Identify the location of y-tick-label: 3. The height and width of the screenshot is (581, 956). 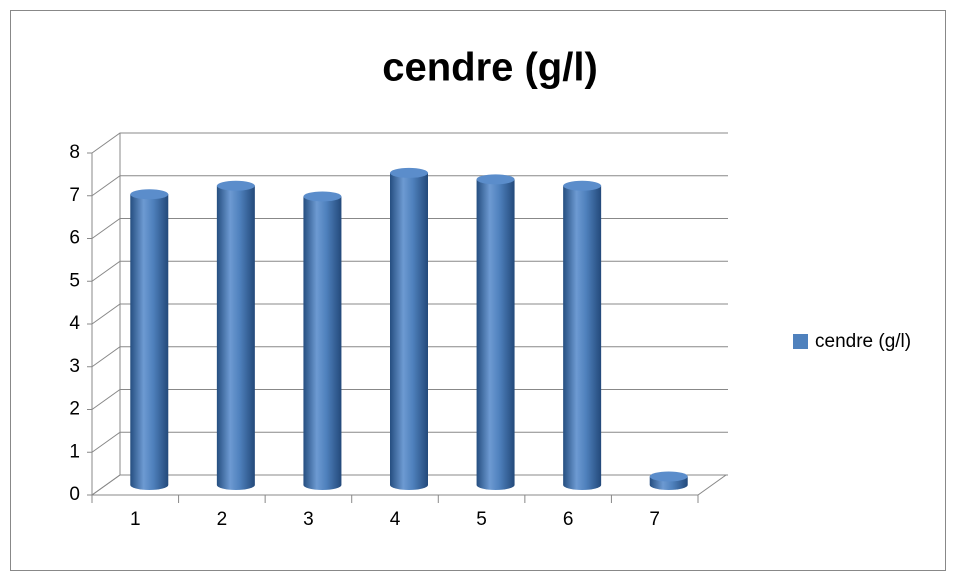
(74, 366).